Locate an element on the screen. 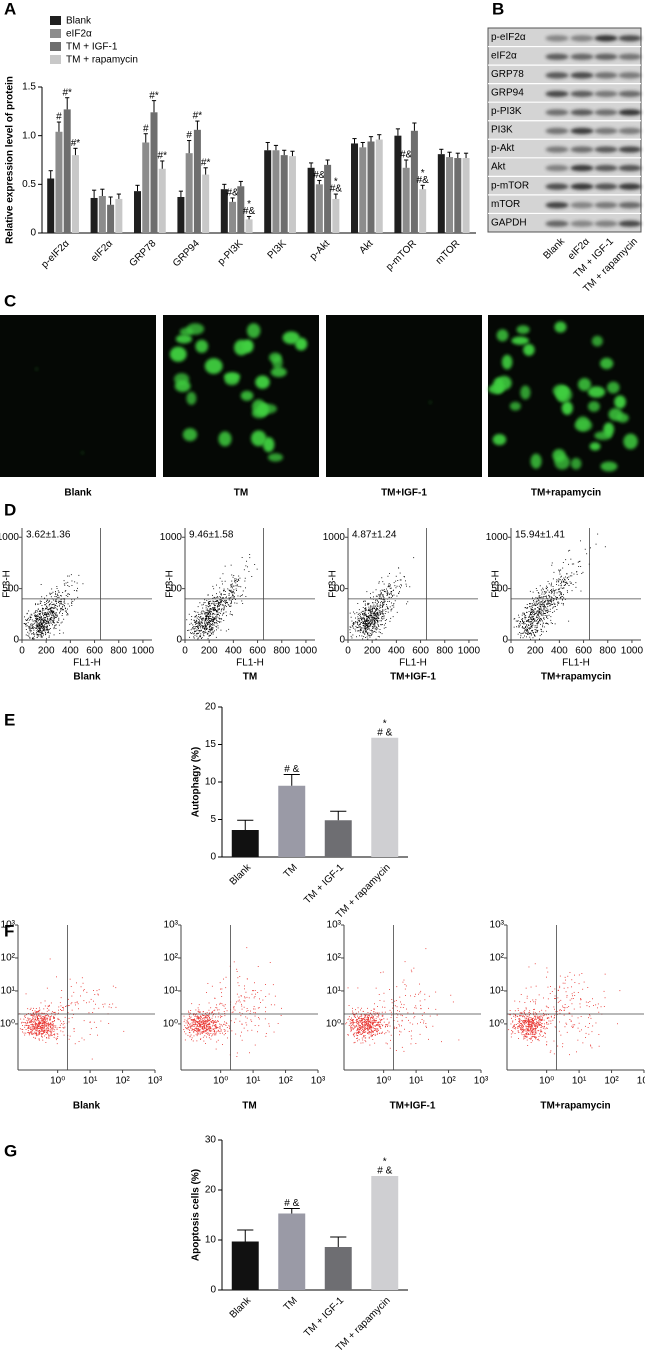 Image resolution: width=645 pixels, height=1364 pixels. x-tick-label: 200 is located at coordinates (209, 651).